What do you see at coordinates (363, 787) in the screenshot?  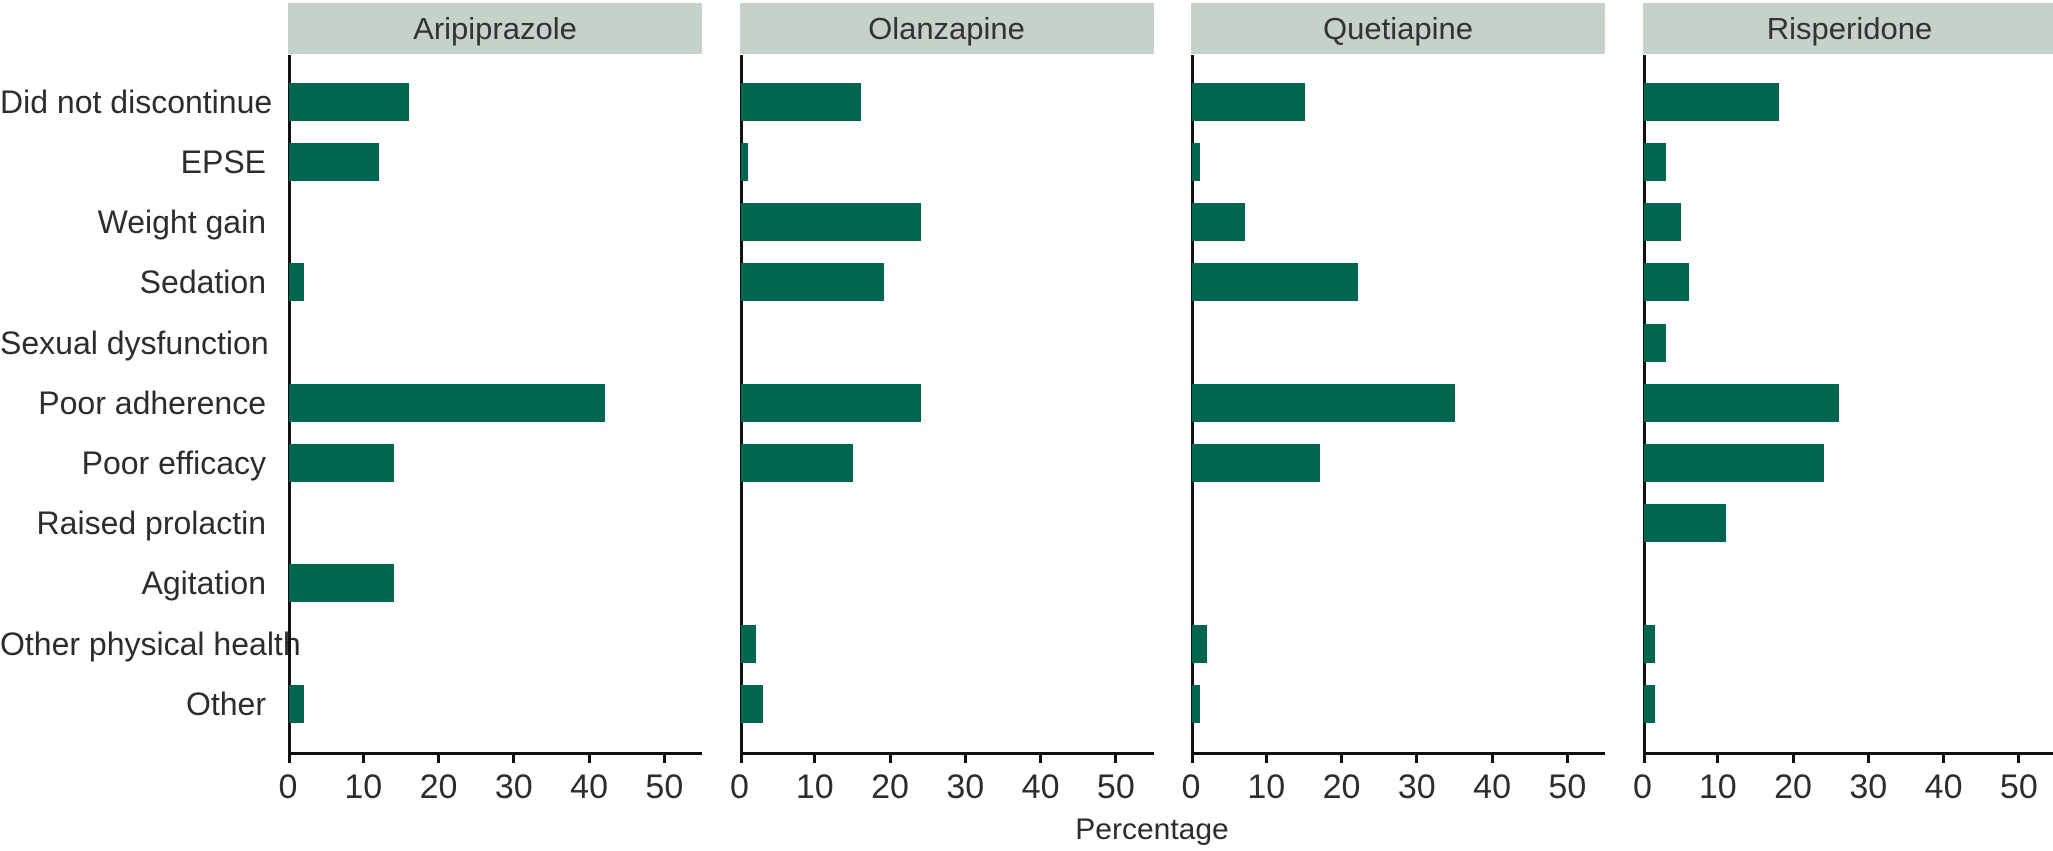 I see `x-tick-label-aripiprazole-10: 10` at bounding box center [363, 787].